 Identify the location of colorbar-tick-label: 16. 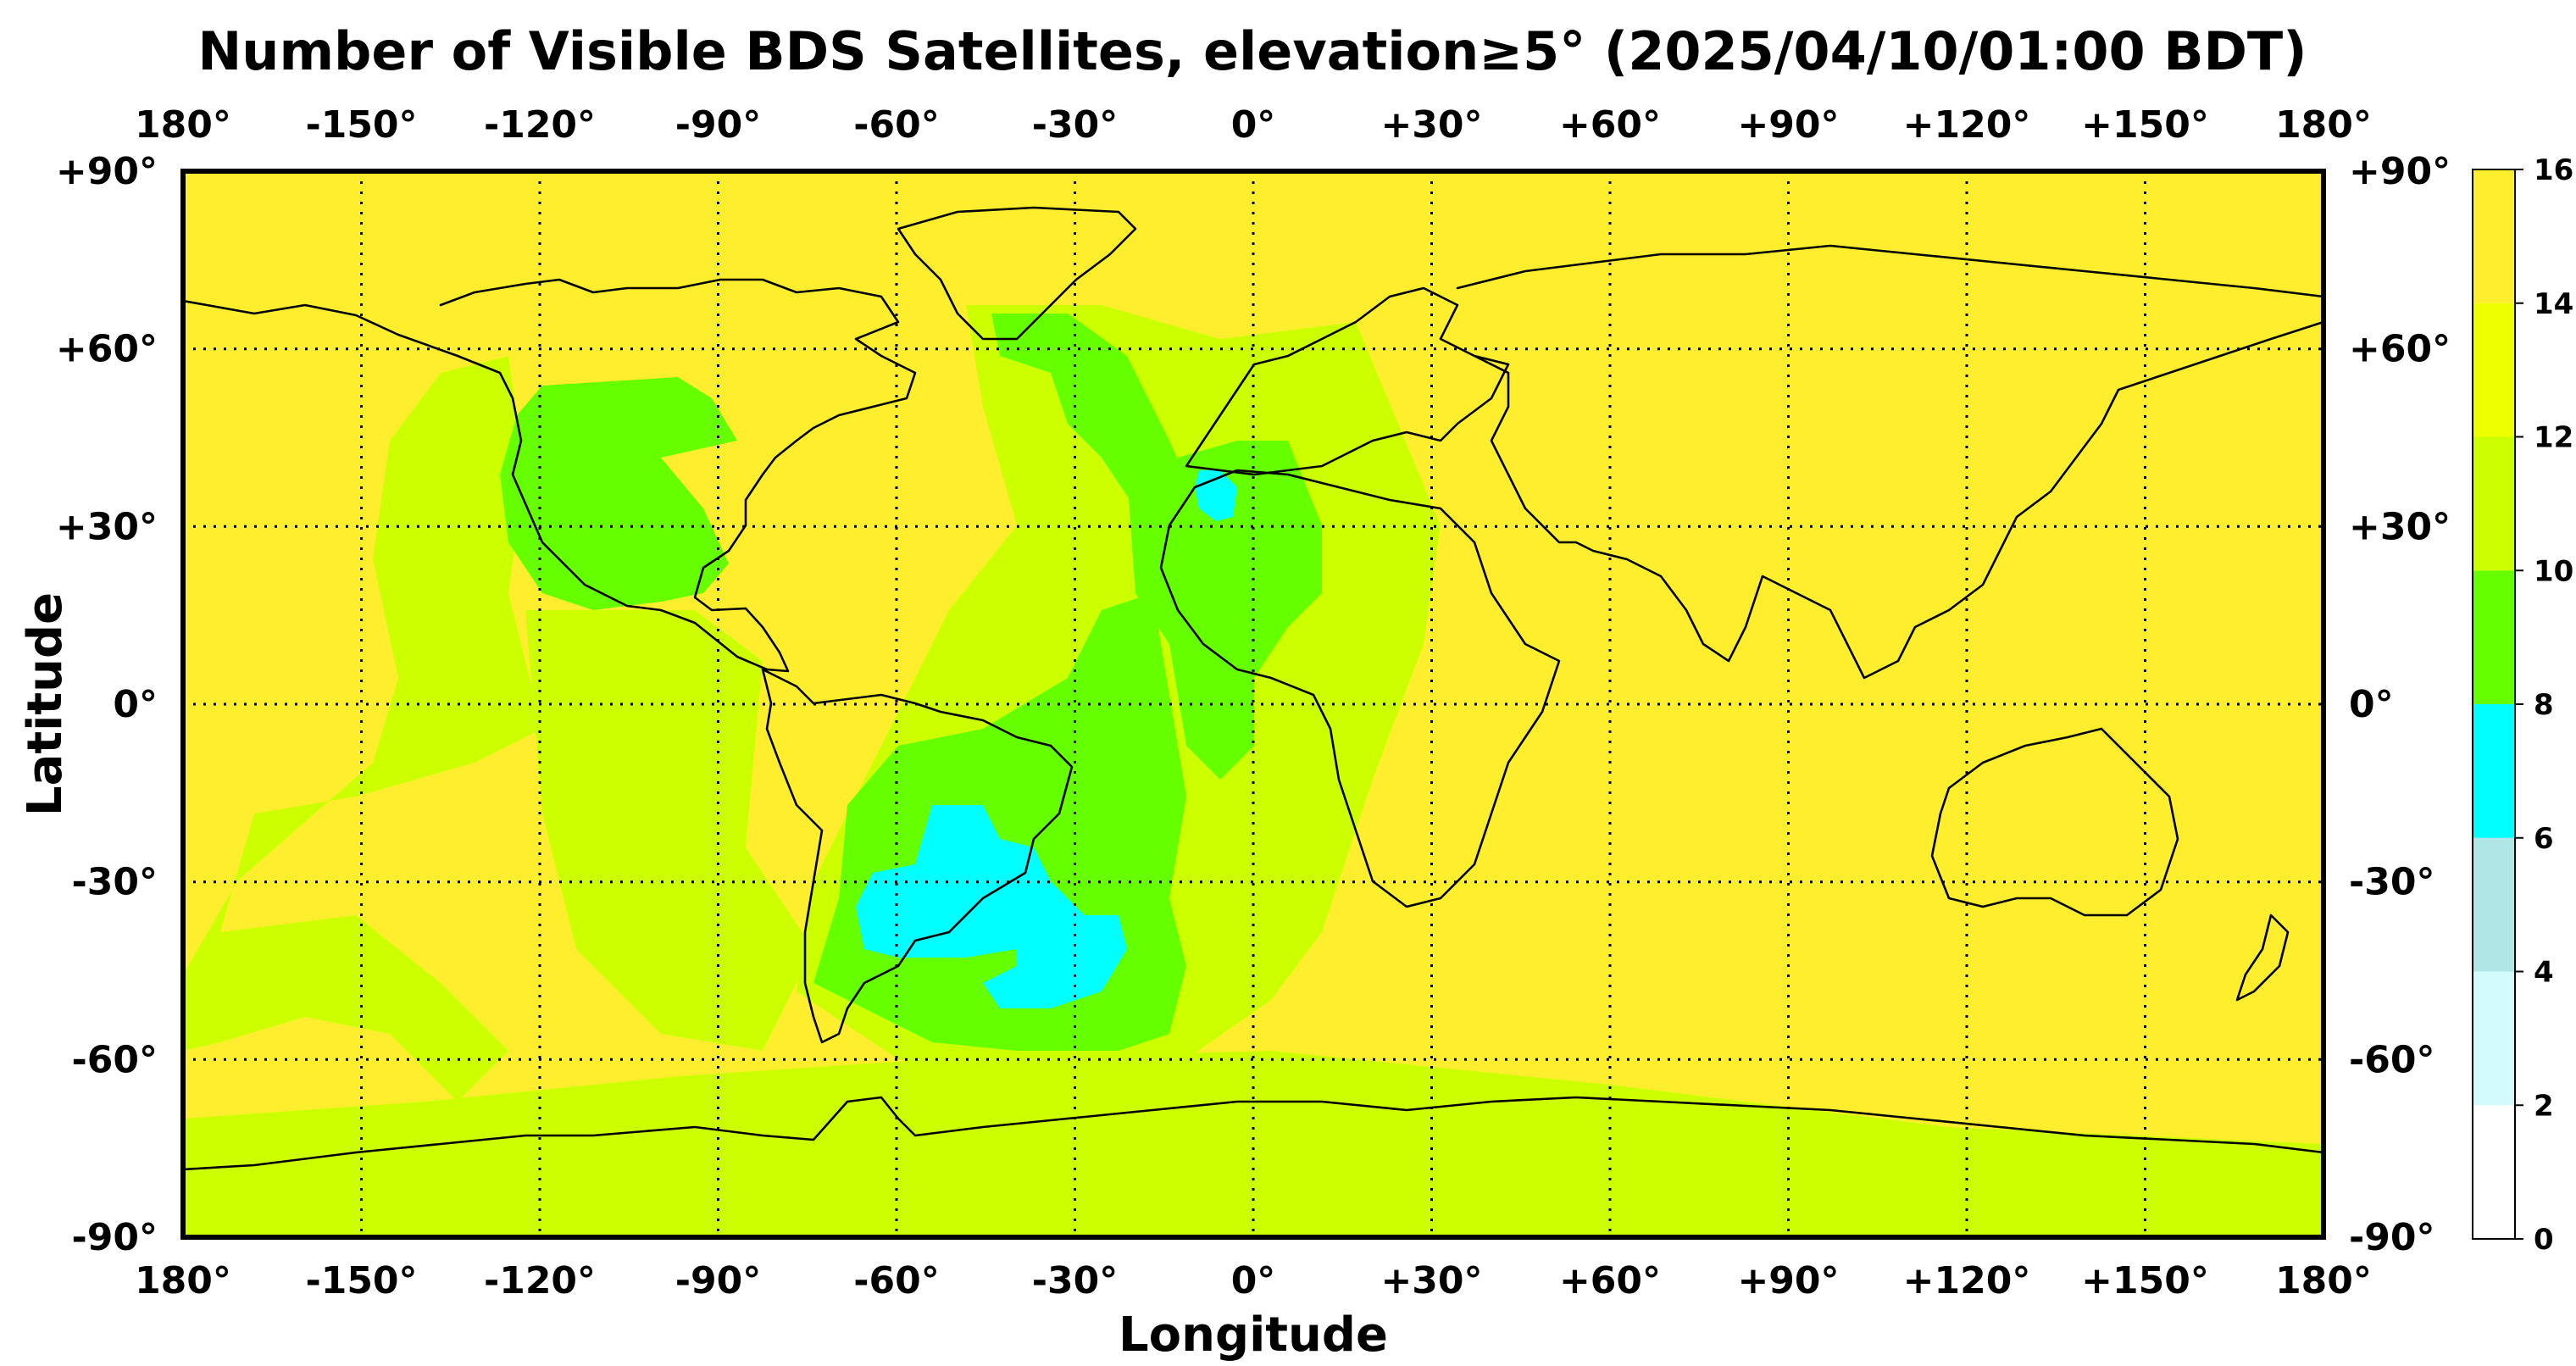
(2553, 170).